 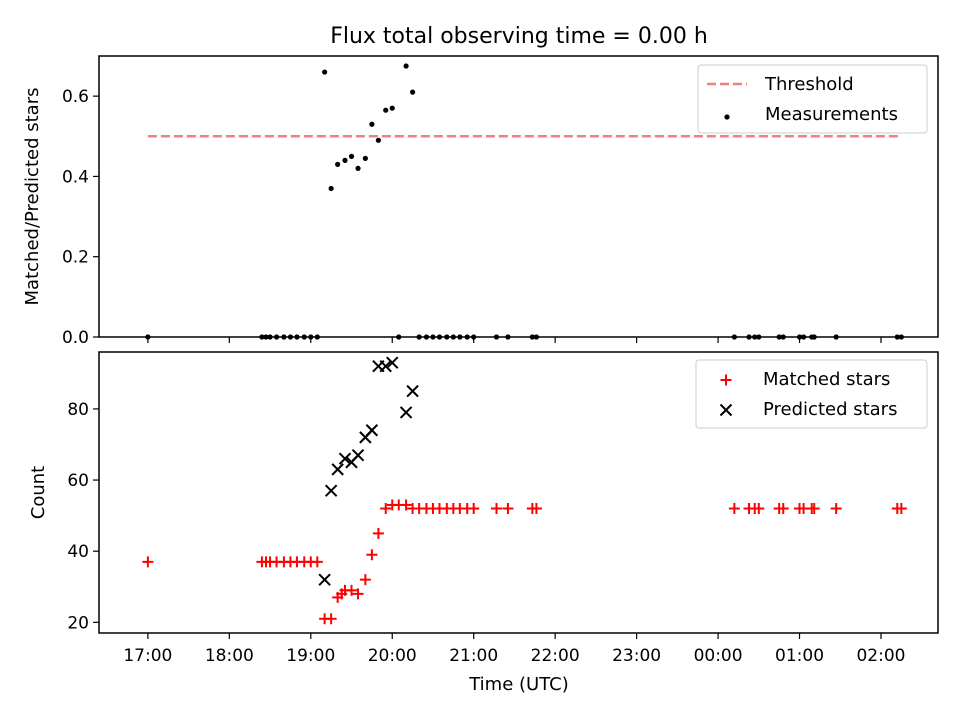 I want to click on y-tick-label: 60, so click(x=78, y=481).